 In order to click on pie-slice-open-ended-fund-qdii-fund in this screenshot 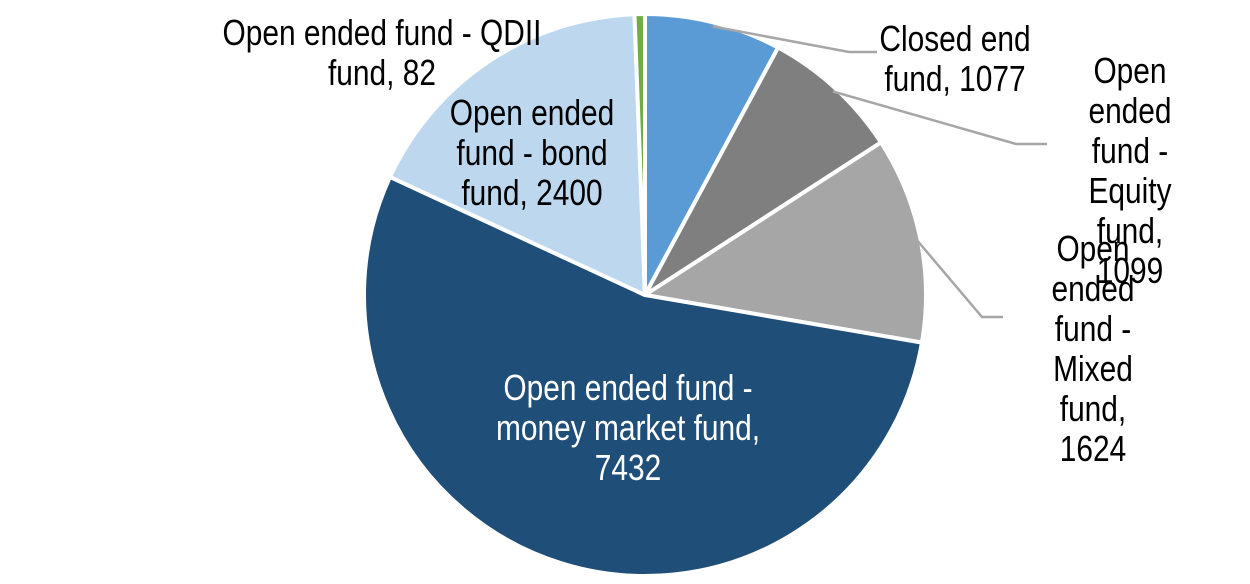, I will do `click(639, 154)`.